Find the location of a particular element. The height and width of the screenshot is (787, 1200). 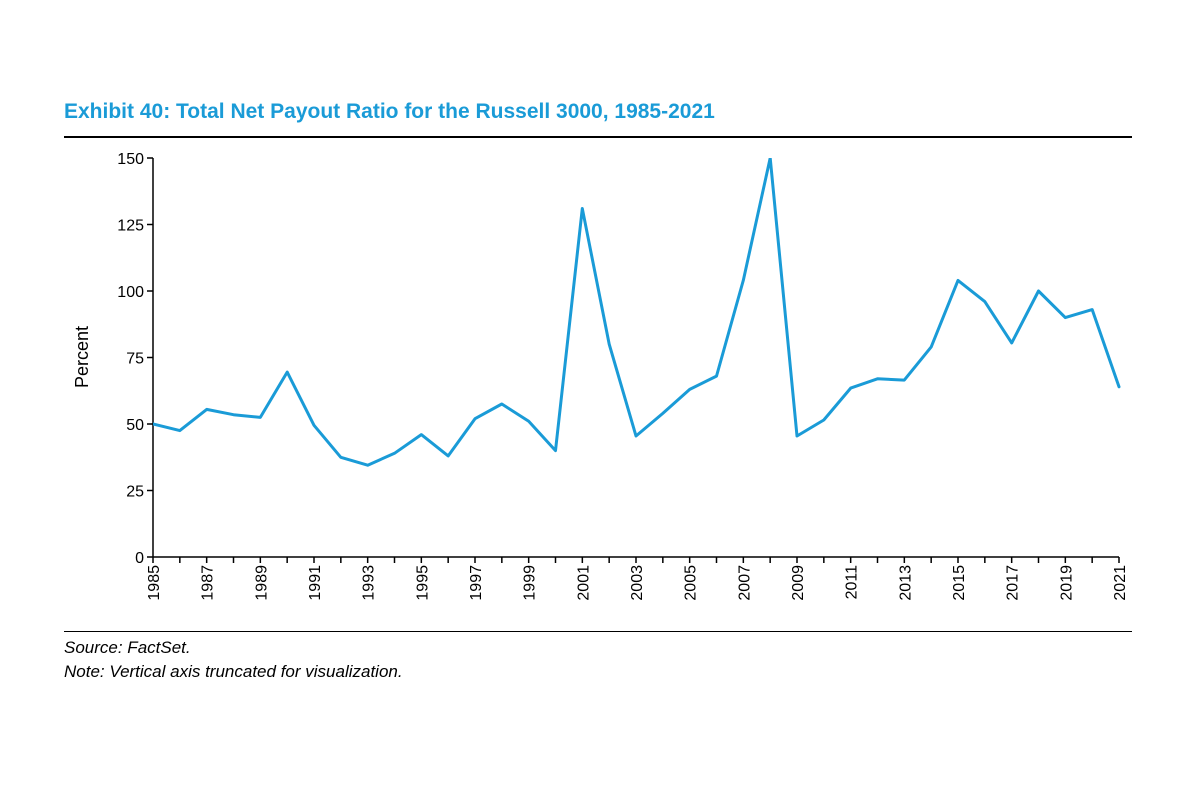

x-tick-label: 2005 is located at coordinates (691, 583).